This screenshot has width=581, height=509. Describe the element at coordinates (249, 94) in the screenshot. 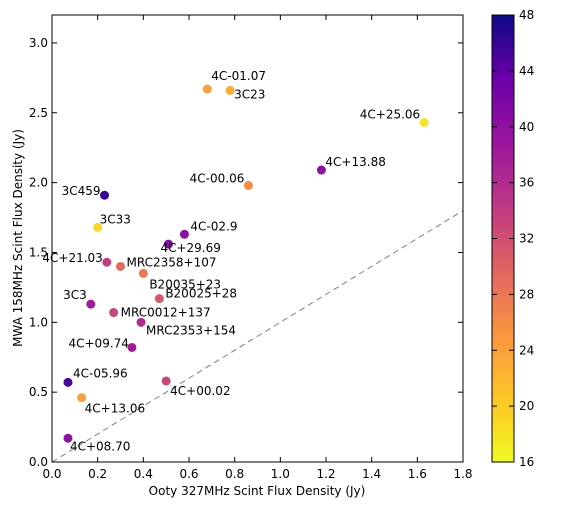

I see `data-point-label: 3C23` at that location.